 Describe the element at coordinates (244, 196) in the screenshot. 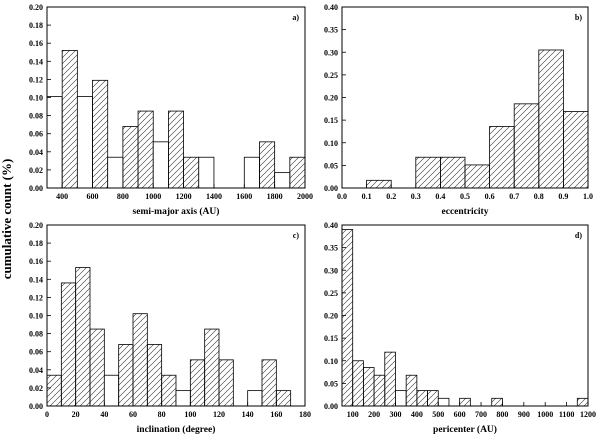

I see `x-tick-label: 1600` at that location.